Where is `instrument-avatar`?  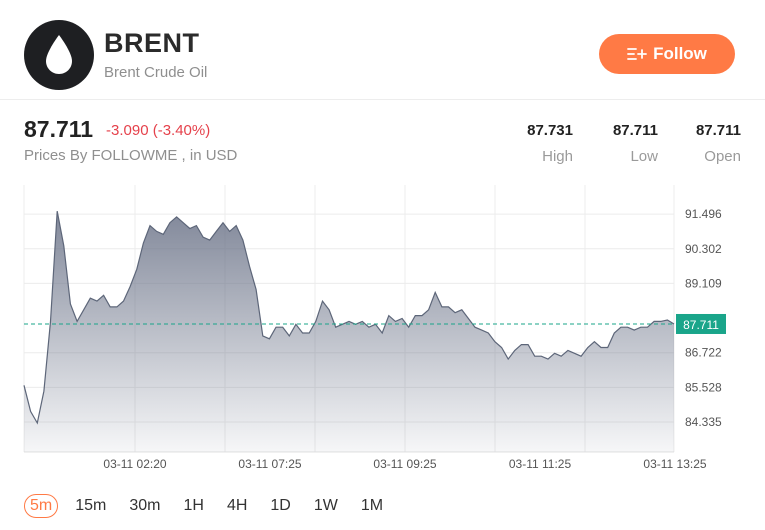 instrument-avatar is located at coordinates (59, 55).